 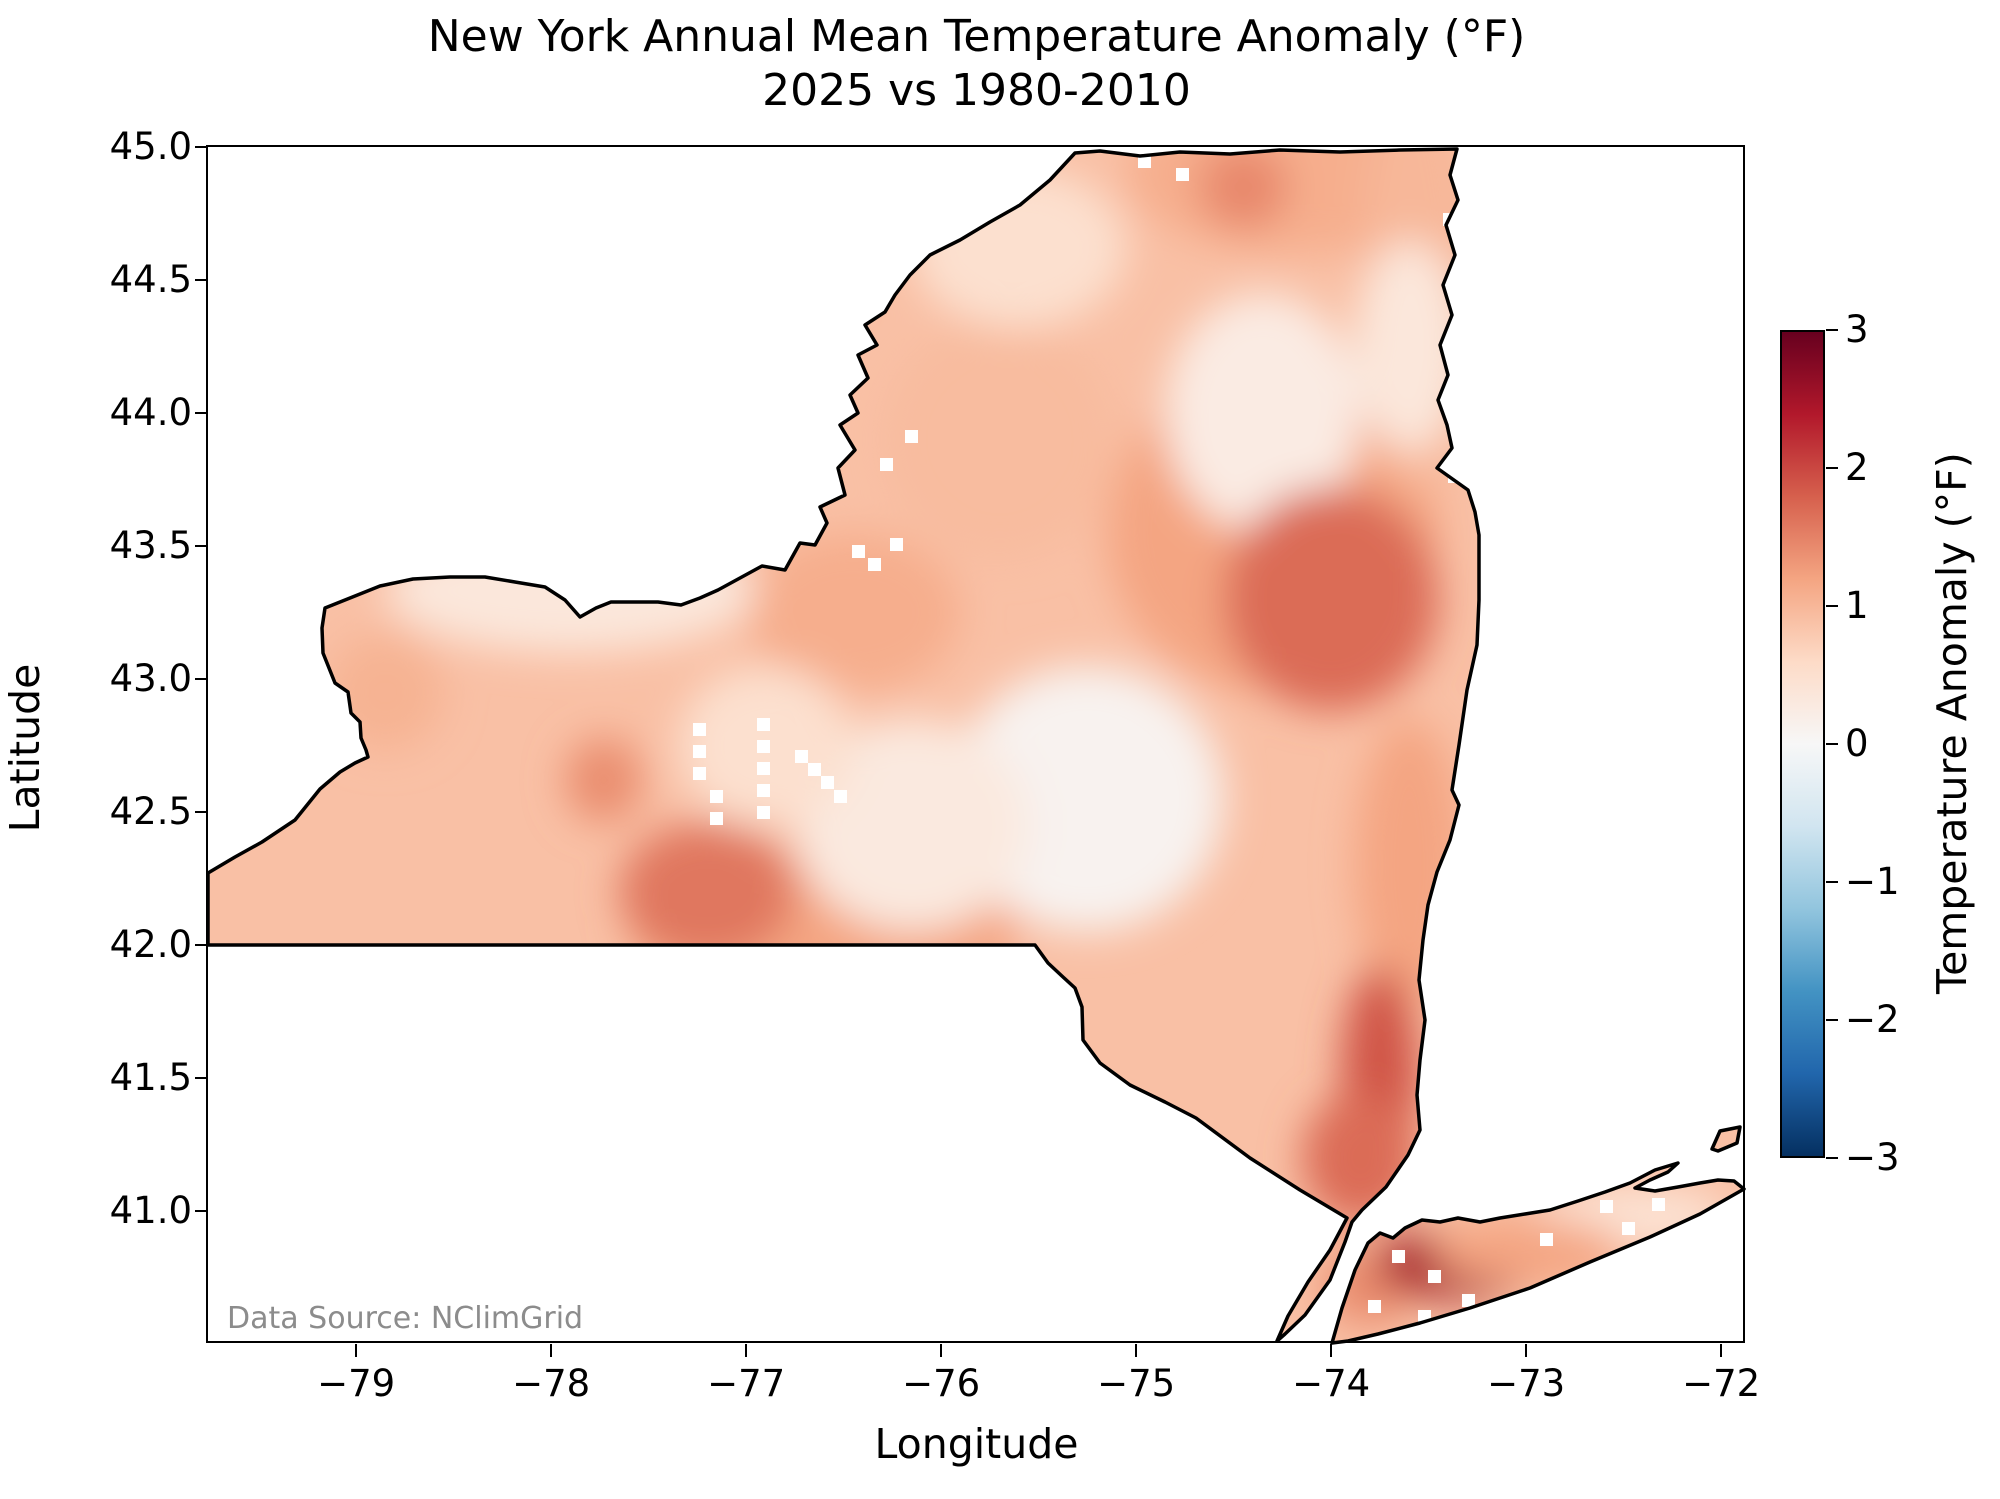 I want to click on colorbar-tick-label: 0, so click(x=1857, y=743).